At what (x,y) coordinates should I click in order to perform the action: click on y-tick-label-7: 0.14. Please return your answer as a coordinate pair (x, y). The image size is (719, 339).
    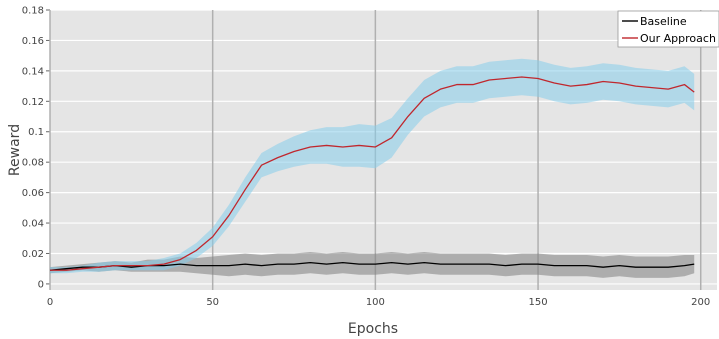
    Looking at the image, I should click on (33, 71).